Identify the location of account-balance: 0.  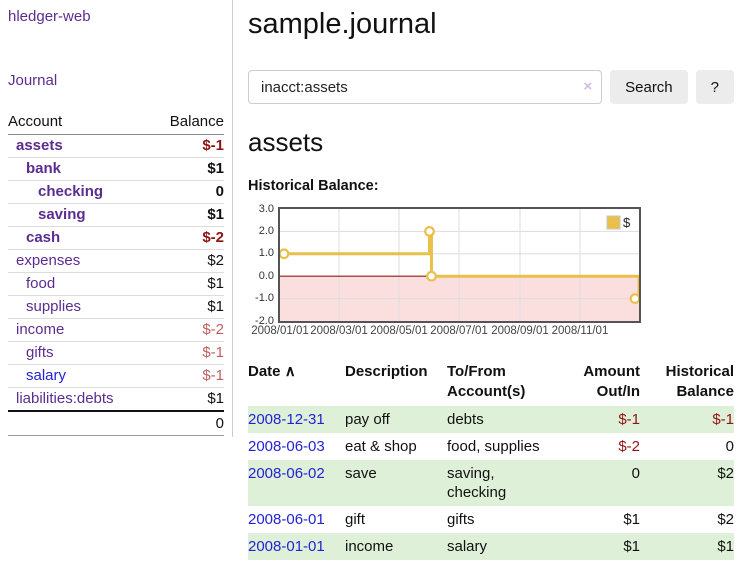
(187, 192).